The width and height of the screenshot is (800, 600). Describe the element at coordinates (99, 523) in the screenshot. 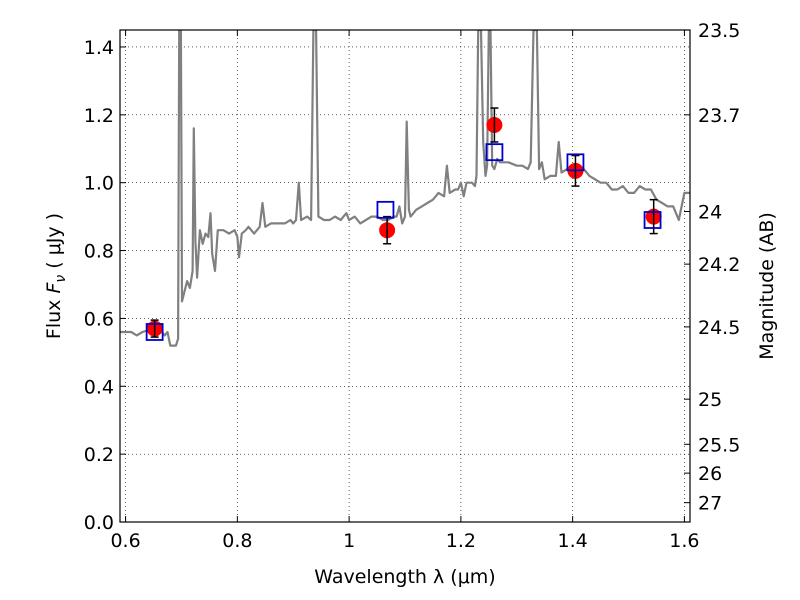

I see `y-tick-label: 0.0` at that location.